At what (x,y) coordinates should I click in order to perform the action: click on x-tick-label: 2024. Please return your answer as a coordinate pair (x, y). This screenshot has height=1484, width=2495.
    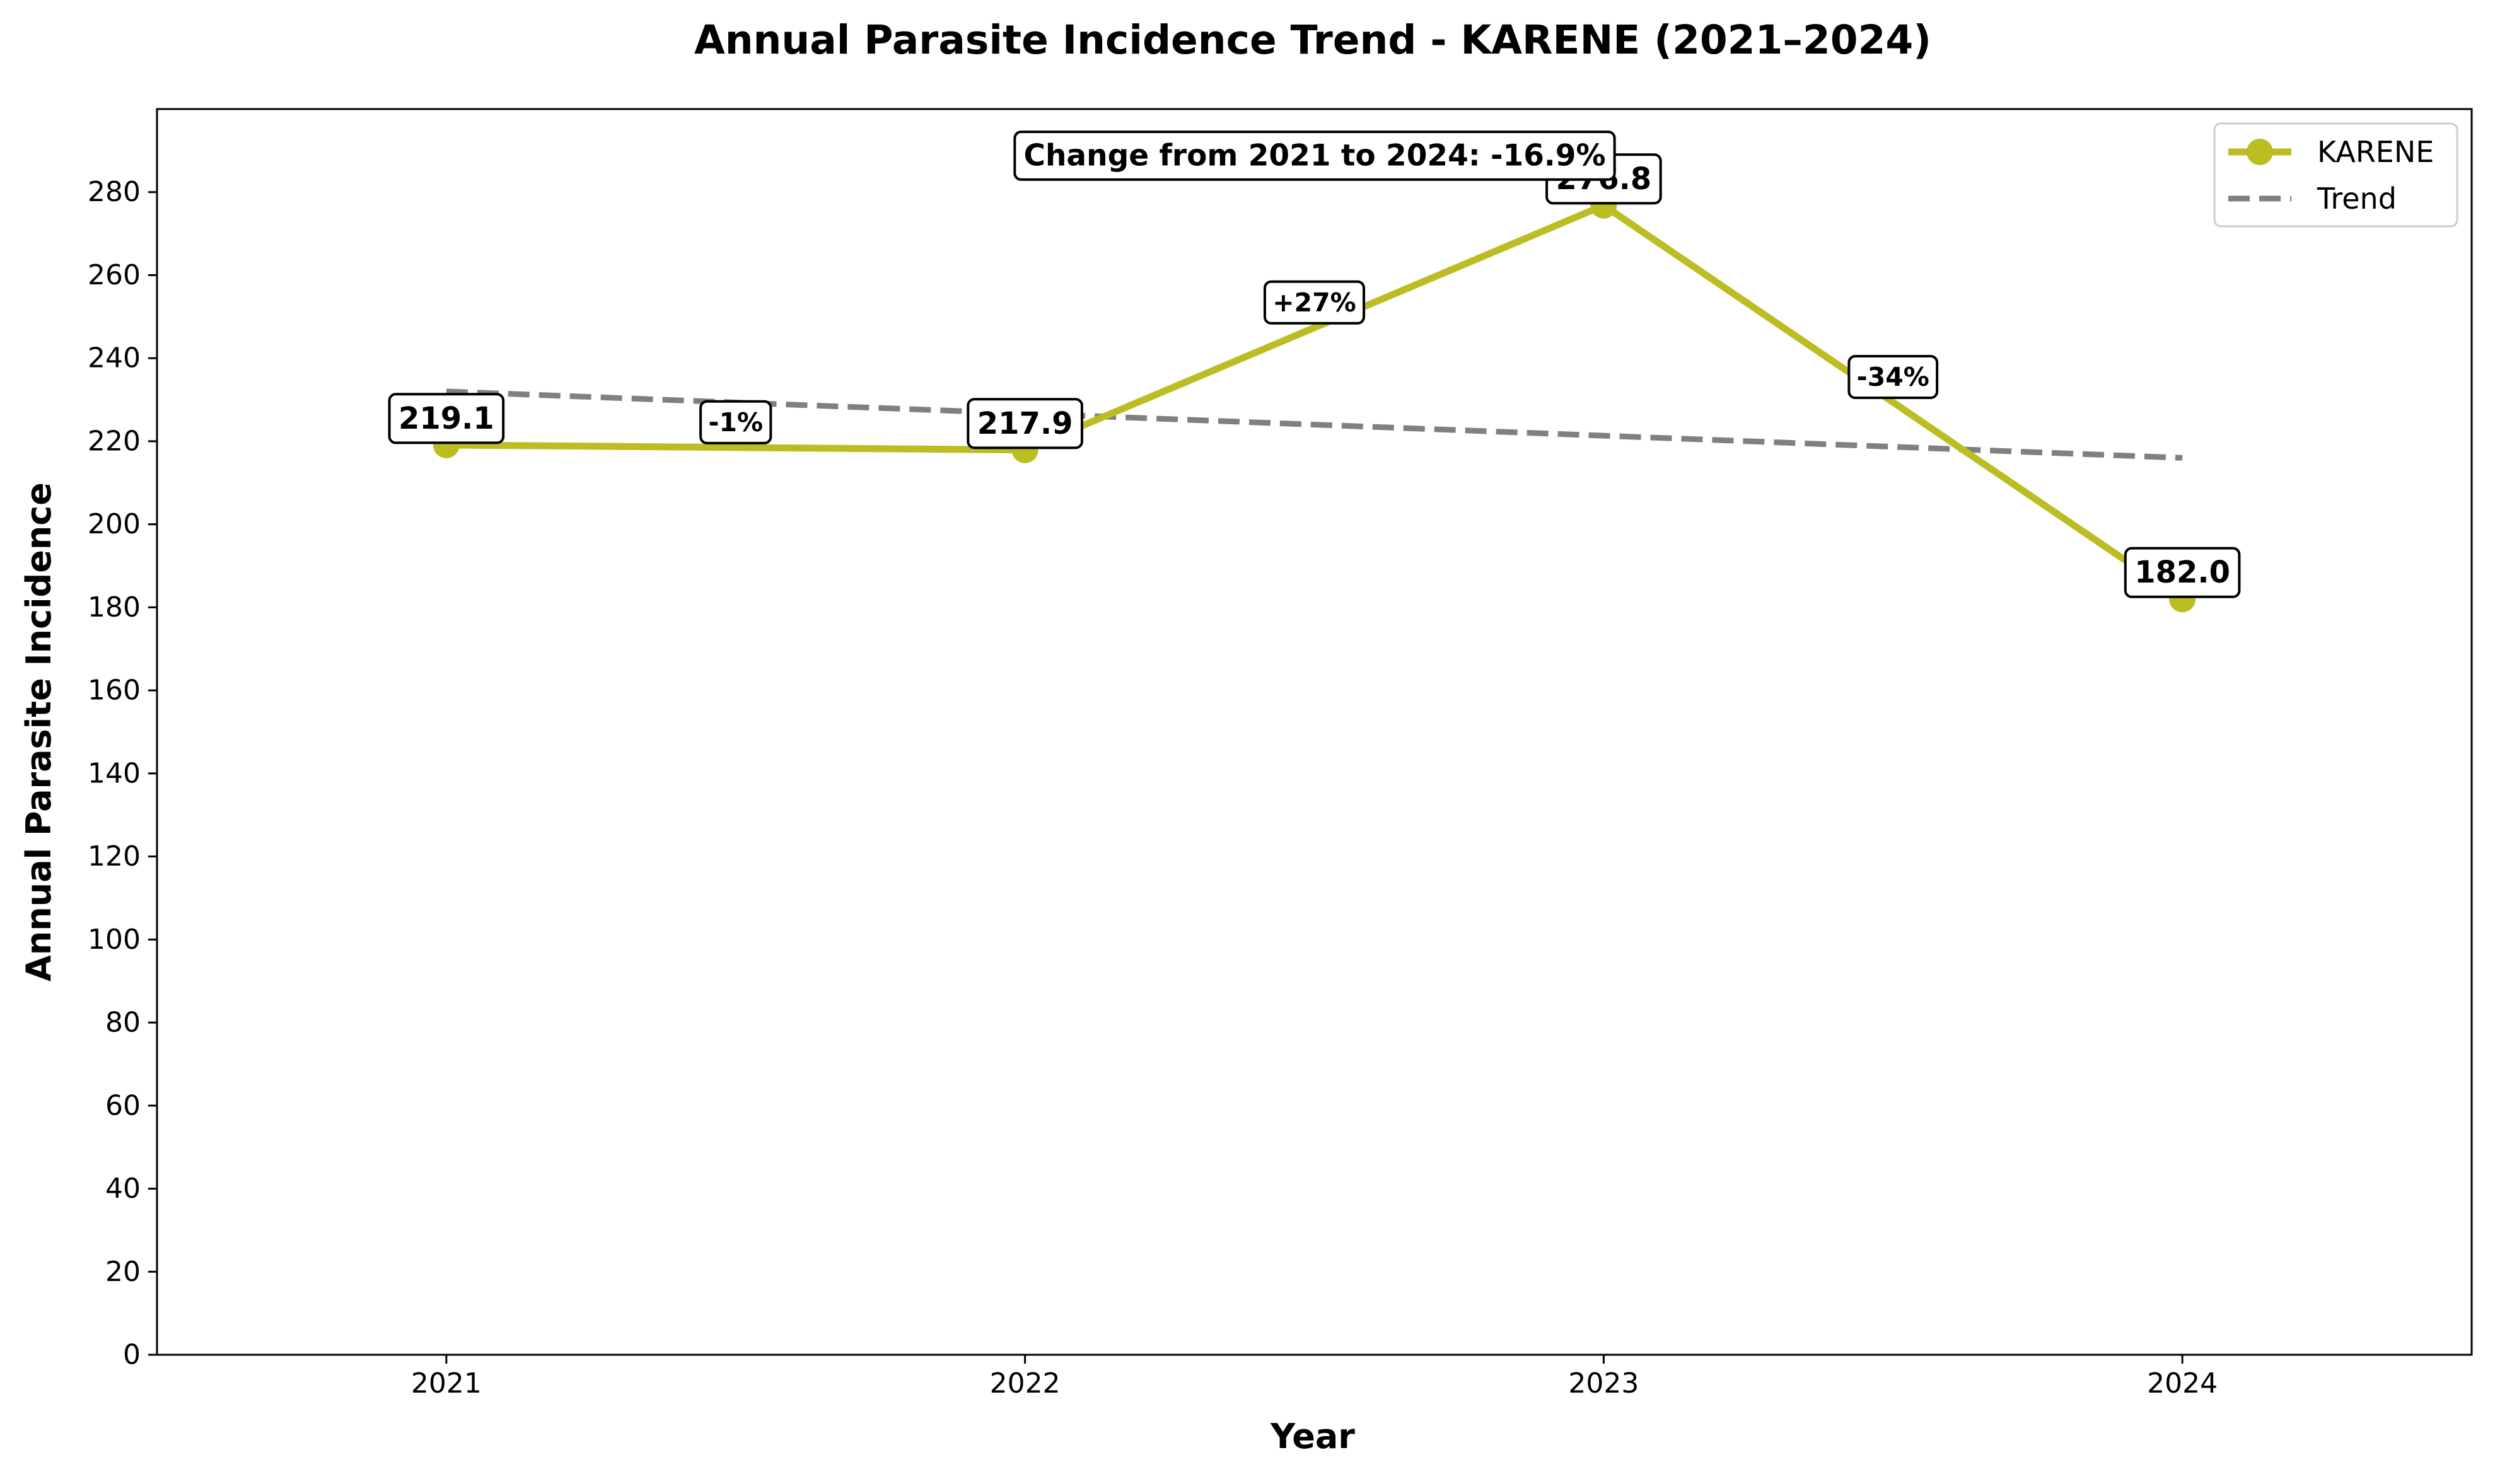
    Looking at the image, I should click on (2182, 1383).